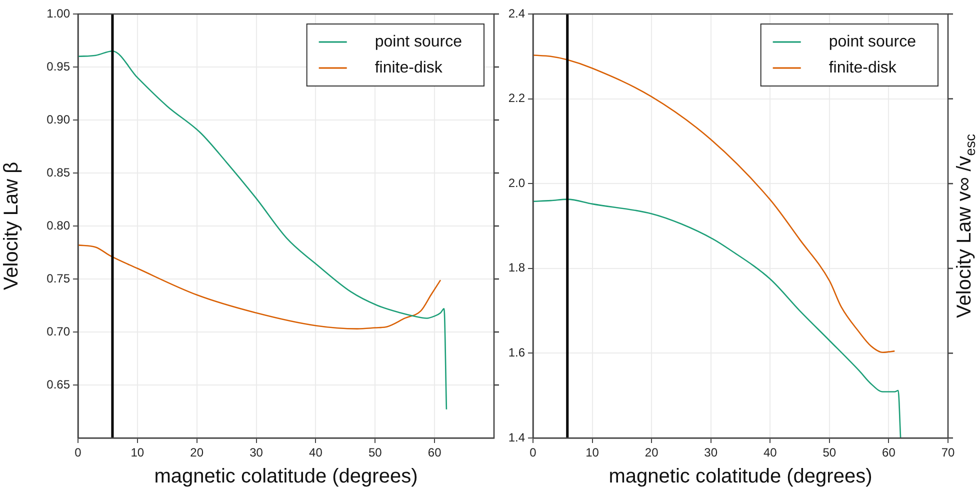 This screenshot has height=493, width=979. Describe the element at coordinates (517, 183) in the screenshot. I see `y-tick-label: 2.0` at that location.